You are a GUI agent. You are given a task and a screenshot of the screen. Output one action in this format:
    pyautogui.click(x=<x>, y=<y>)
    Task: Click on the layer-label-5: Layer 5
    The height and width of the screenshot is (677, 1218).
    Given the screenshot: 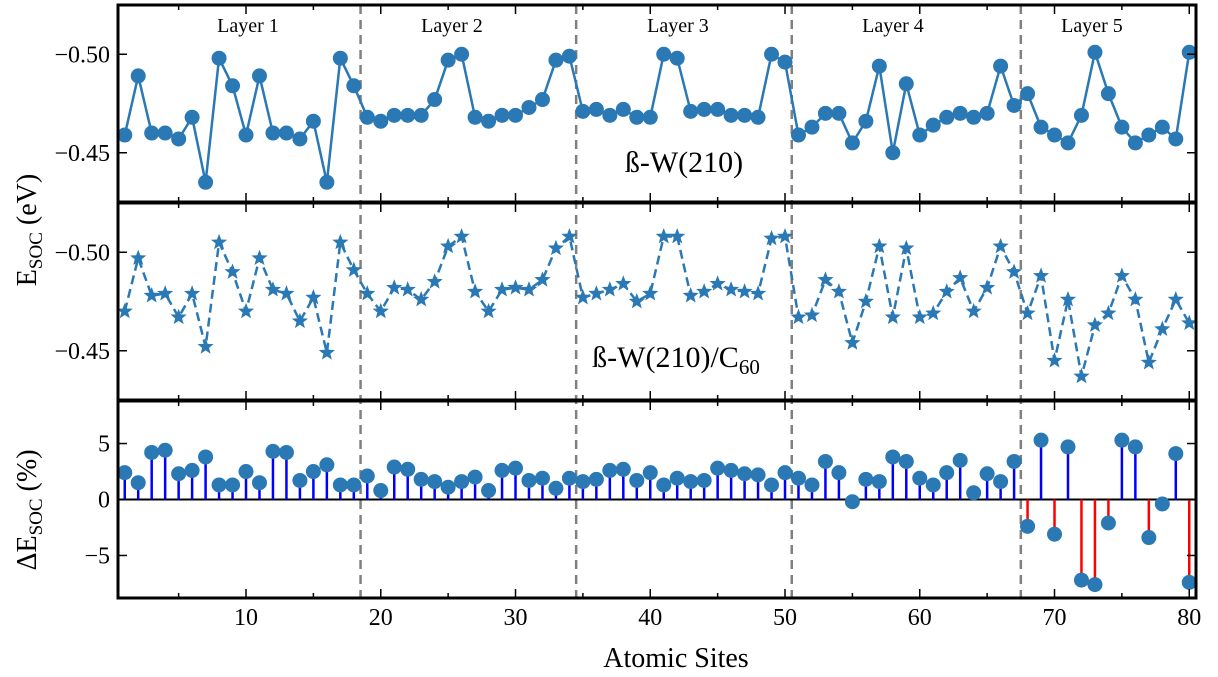 What is the action you would take?
    pyautogui.click(x=1092, y=26)
    